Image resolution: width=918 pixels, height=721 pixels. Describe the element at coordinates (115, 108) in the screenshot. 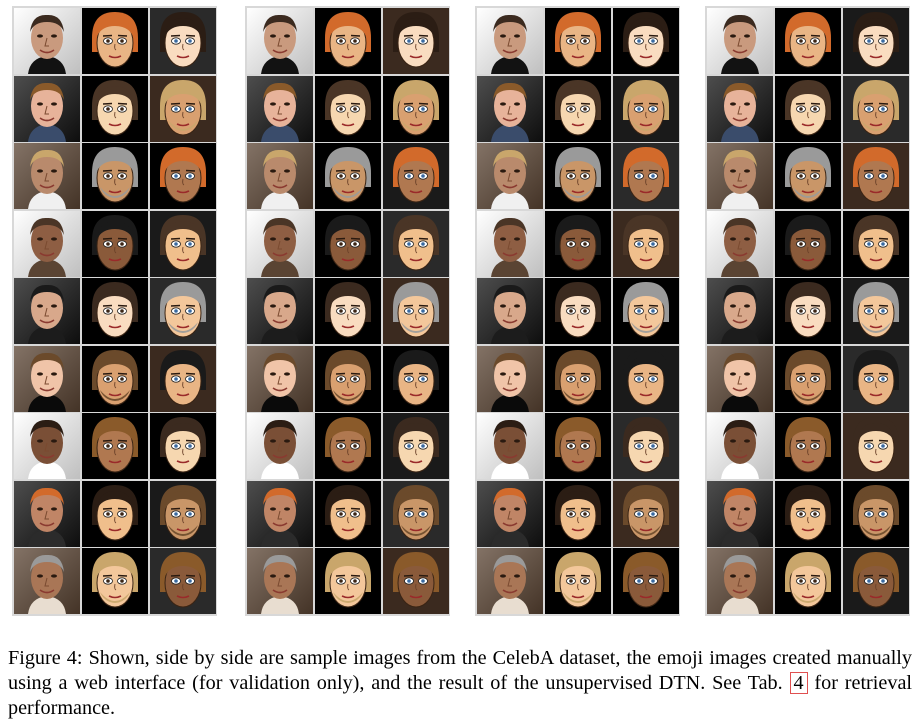

I see `emoji-image-g1-r2` at that location.